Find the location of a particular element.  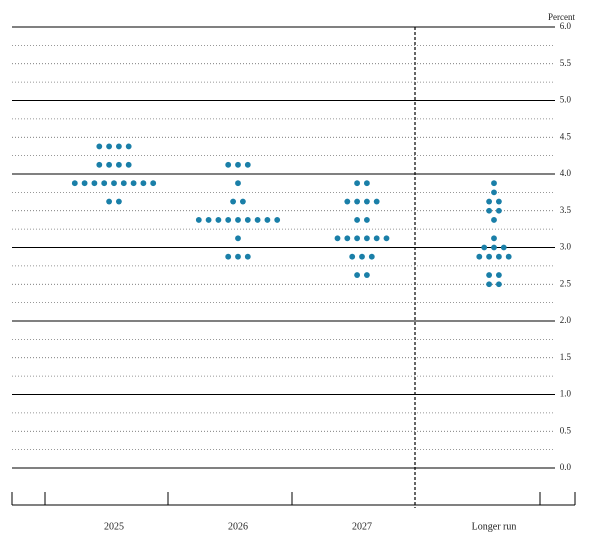

y-tick-label: 0.5 is located at coordinates (566, 430).